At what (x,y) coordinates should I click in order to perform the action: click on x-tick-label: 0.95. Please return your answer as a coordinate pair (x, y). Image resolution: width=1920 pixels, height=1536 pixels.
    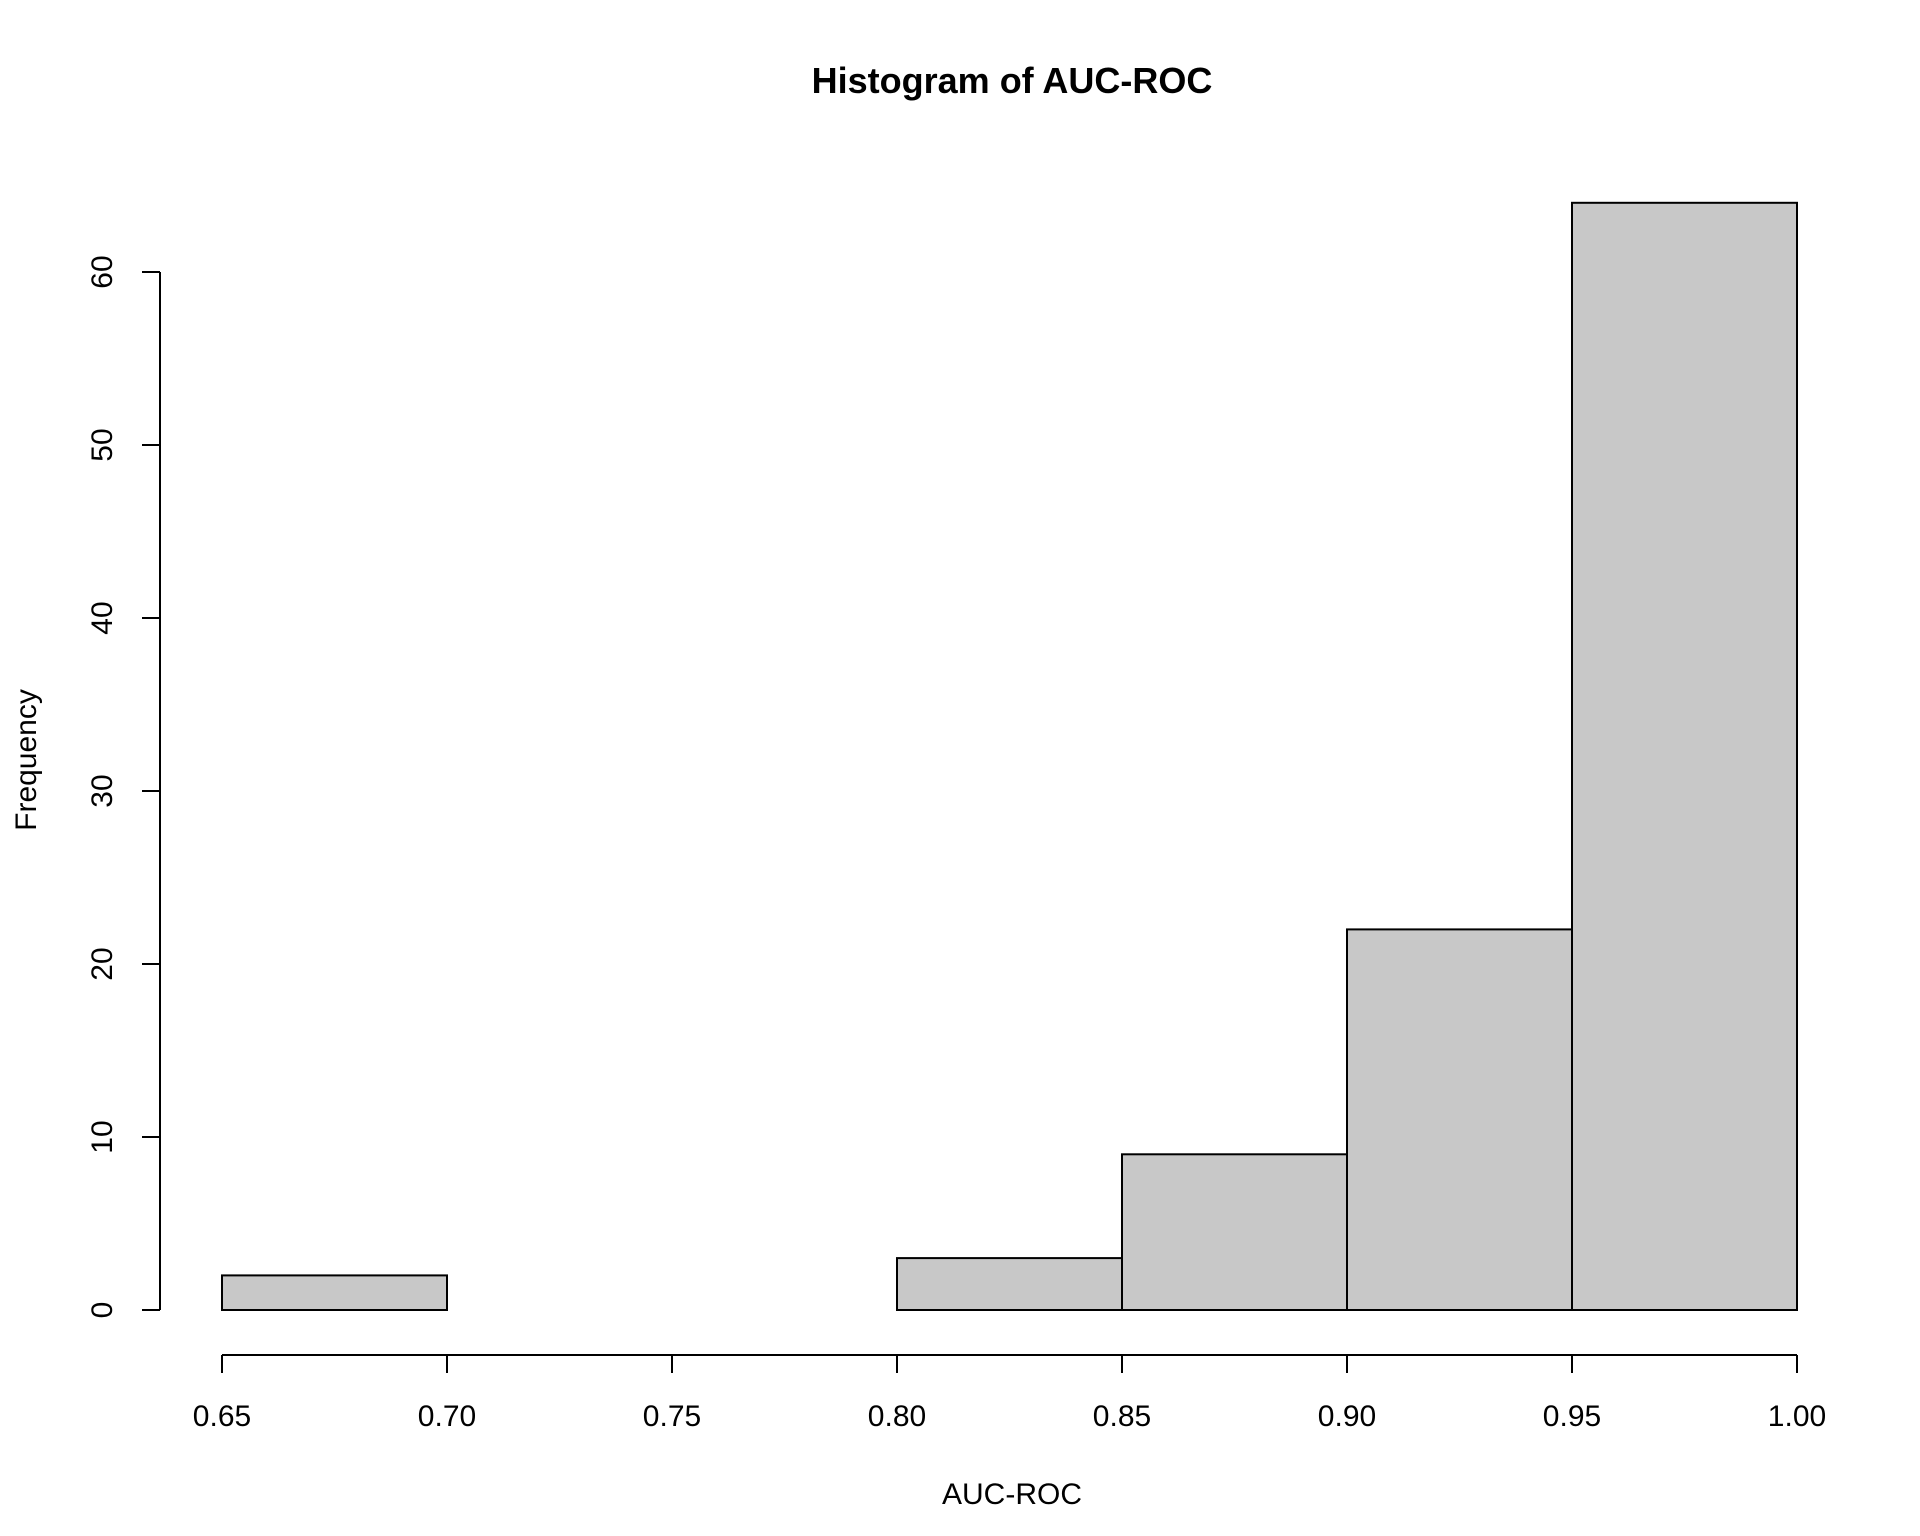
    Looking at the image, I should click on (1572, 1416).